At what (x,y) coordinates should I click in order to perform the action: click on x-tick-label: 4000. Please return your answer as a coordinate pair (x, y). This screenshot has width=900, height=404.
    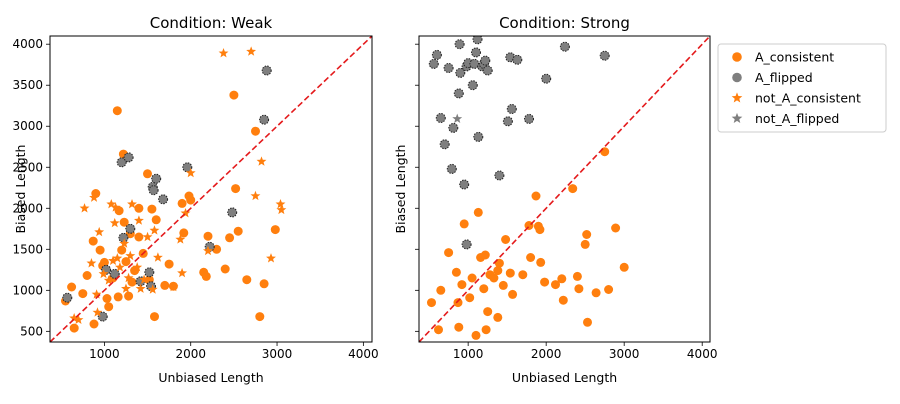
    Looking at the image, I should click on (363, 354).